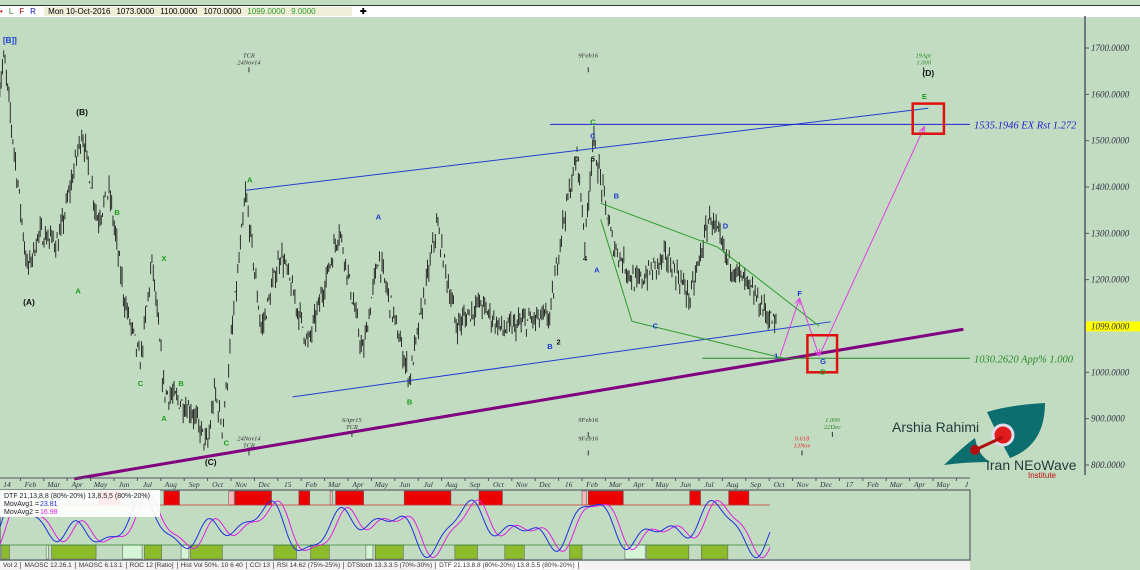  Describe the element at coordinates (1110, 326) in the screenshot. I see `last-price-label: 1099.0000` at that location.